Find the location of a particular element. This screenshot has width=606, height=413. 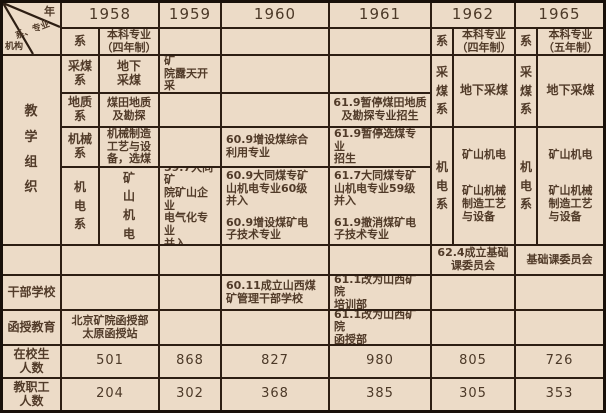

staff-label: 教职工 人数 is located at coordinates (31, 394).